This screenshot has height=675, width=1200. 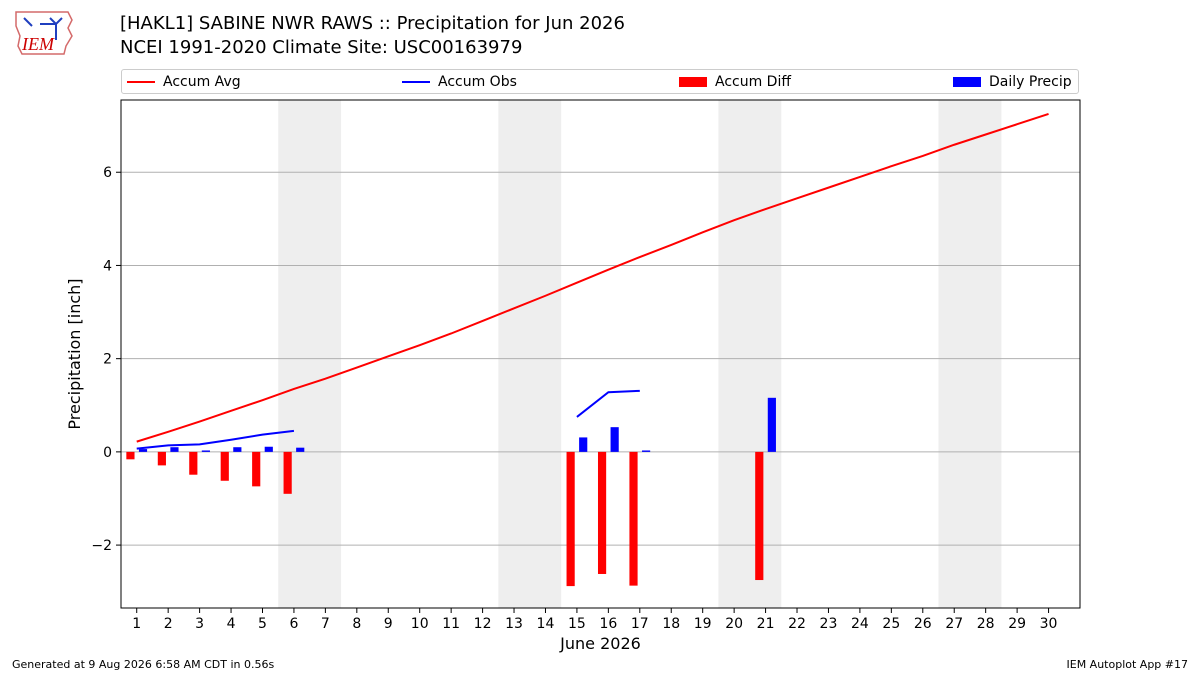 What do you see at coordinates (923, 624) in the screenshot?
I see `x-tick-label: 26` at bounding box center [923, 624].